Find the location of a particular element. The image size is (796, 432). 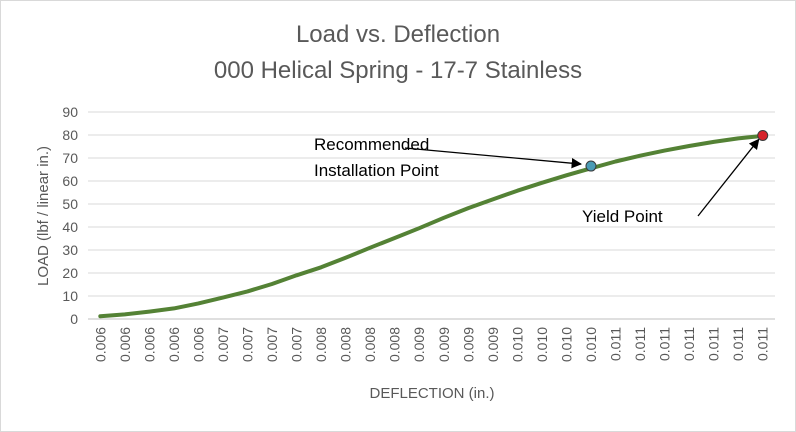

recommended-installation-label: Installation Point is located at coordinates (376, 170).